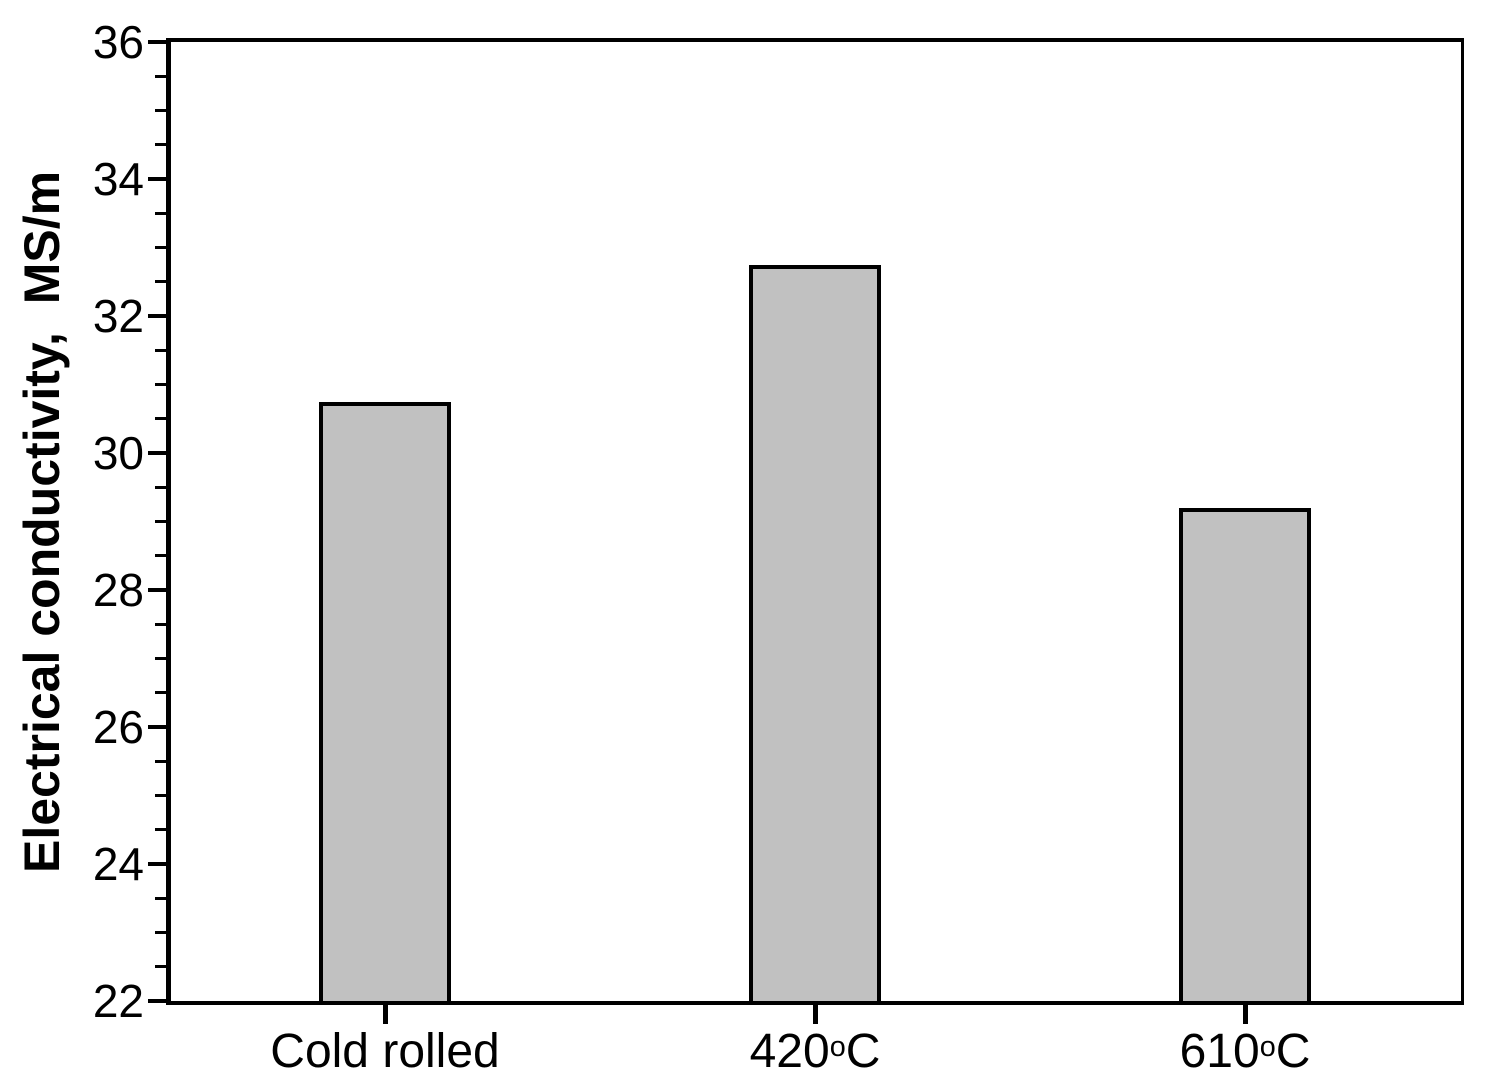 The image size is (1487, 1089). I want to click on y-tick-label: 32, so click(118, 316).